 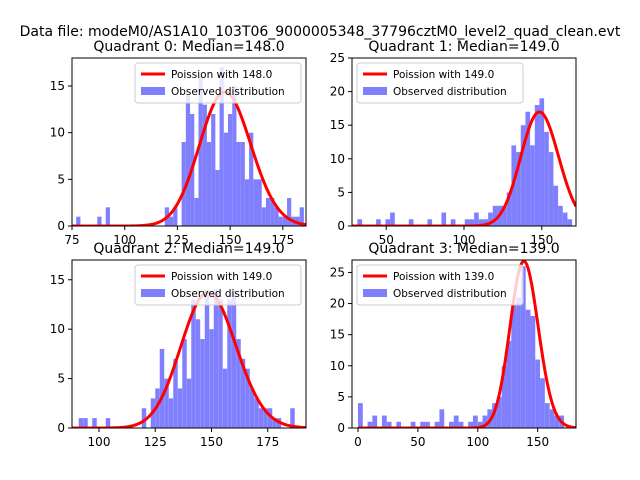 I want to click on x-tick-label: 175, so click(x=282, y=240).